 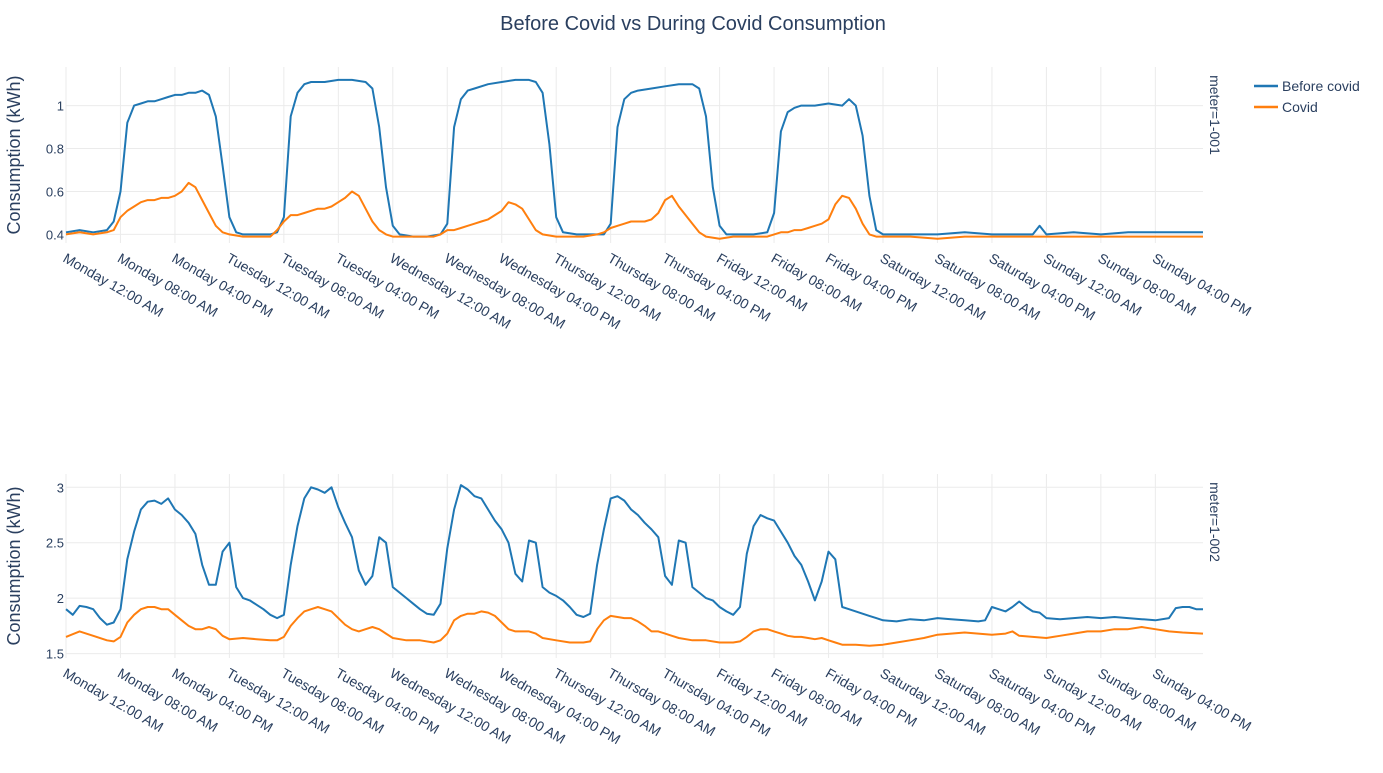 I want to click on y-tick-label: 3, so click(x=60, y=487).